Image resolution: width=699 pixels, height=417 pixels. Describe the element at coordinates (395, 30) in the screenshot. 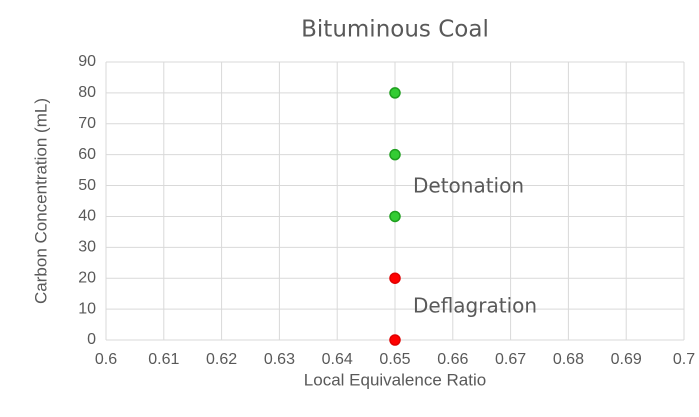

I see `chart-title: Bituminous Coal` at that location.